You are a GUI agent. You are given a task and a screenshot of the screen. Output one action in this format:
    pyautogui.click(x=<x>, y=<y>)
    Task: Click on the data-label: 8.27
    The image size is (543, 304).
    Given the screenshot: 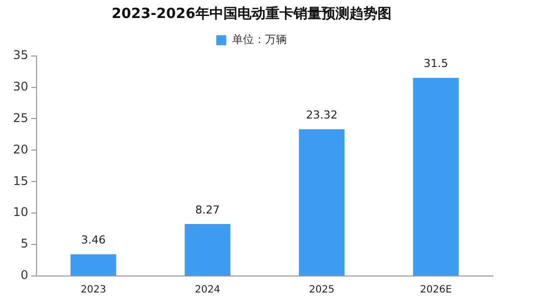 What is the action you would take?
    pyautogui.click(x=207, y=209)
    